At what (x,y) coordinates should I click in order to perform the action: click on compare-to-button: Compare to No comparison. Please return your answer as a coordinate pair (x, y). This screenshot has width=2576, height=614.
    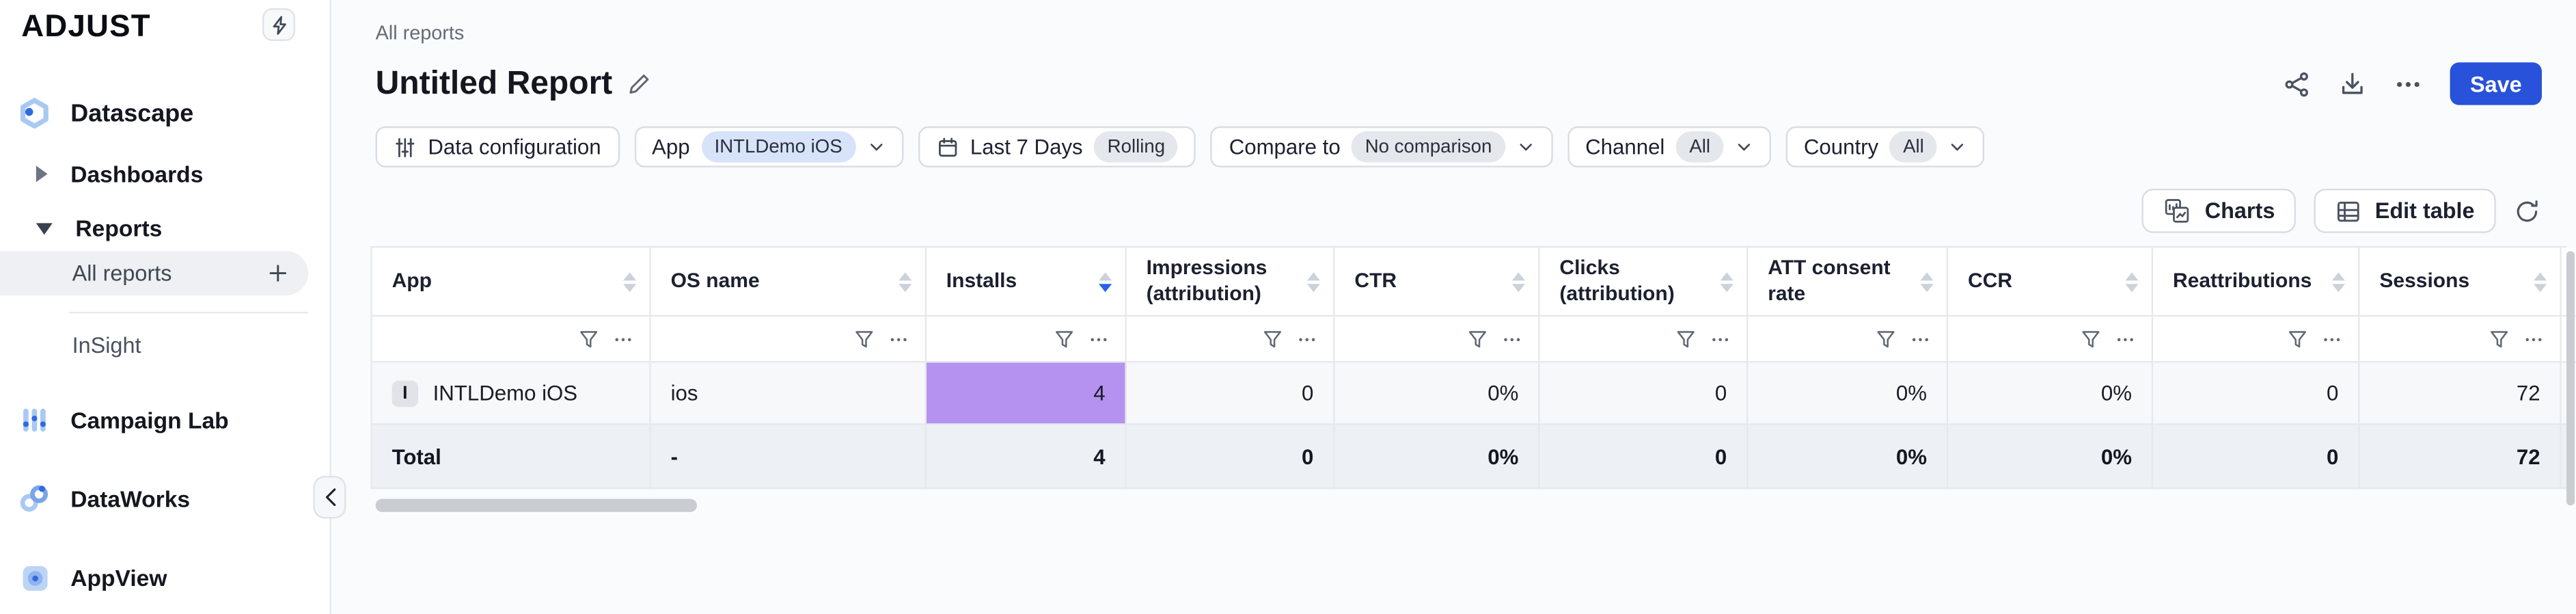
    Looking at the image, I should click on (1382, 147).